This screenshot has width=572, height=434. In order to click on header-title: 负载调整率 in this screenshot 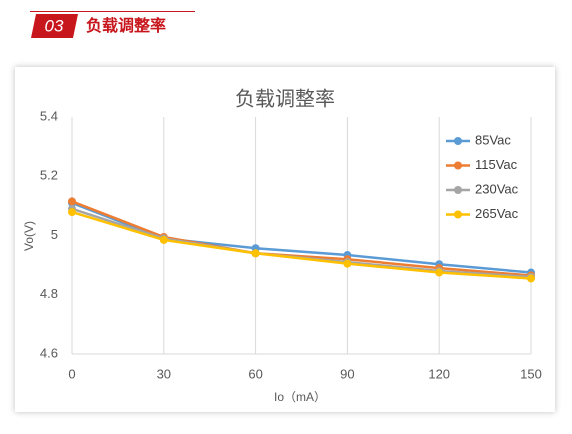, I will do `click(126, 25)`.